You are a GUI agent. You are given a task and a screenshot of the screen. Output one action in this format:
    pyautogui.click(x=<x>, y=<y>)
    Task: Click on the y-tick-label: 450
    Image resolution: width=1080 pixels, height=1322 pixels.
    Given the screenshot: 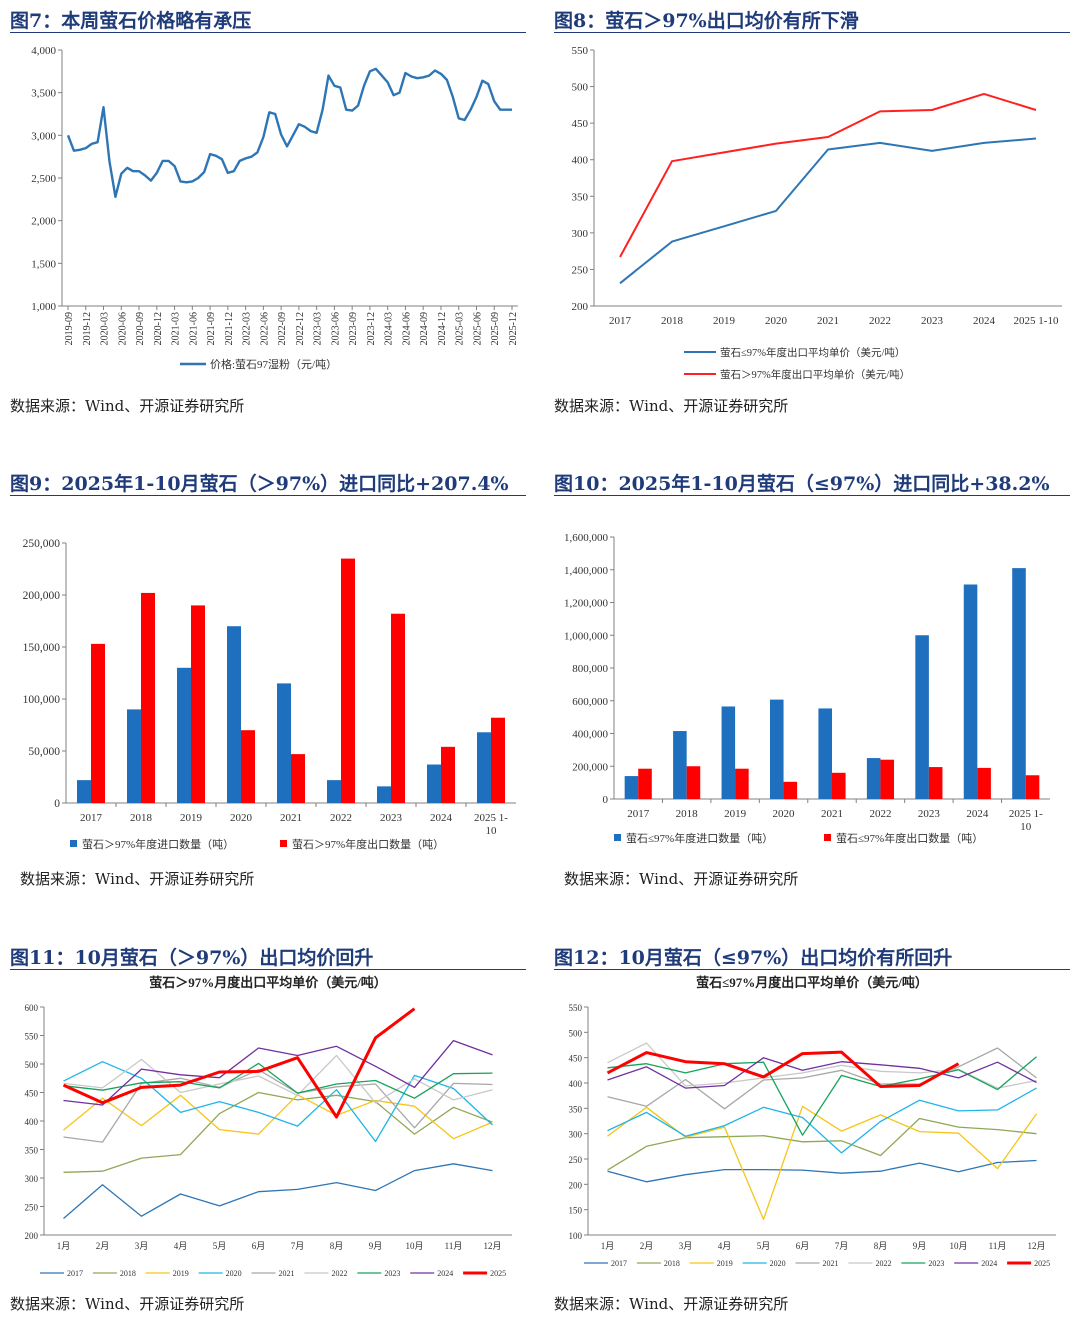 What is the action you would take?
    pyautogui.click(x=580, y=124)
    